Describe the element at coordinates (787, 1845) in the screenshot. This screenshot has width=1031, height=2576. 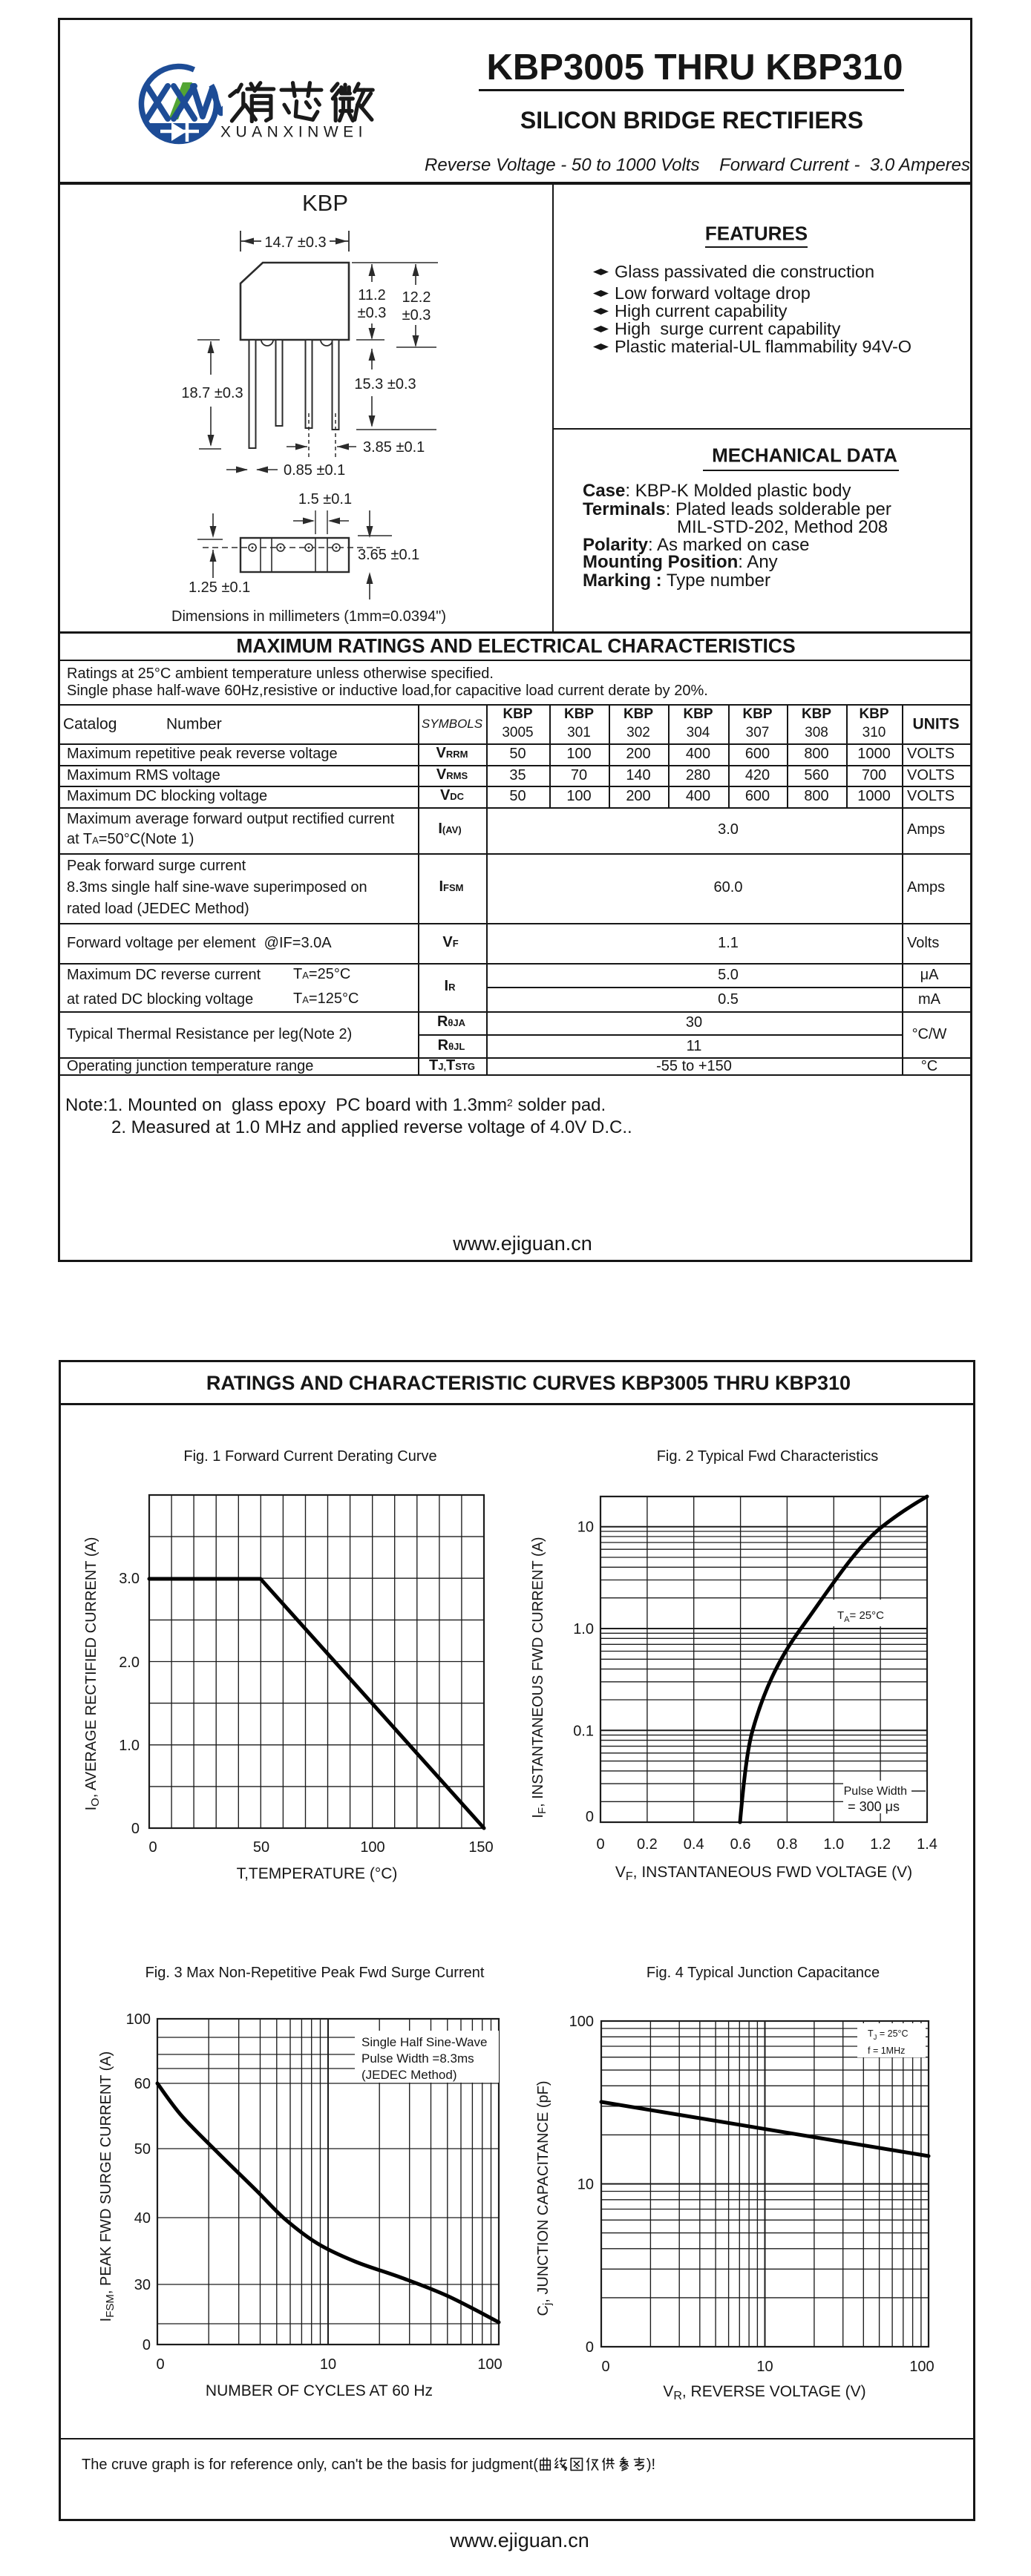
I see `svg-text: 0.8` at that location.